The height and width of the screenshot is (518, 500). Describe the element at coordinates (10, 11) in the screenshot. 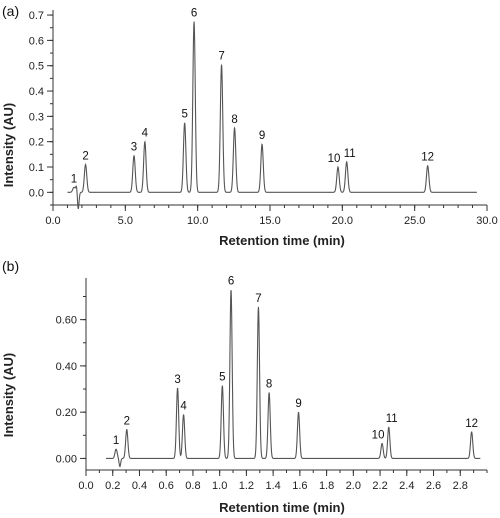

I see `panel-label-a: (a)` at that location.